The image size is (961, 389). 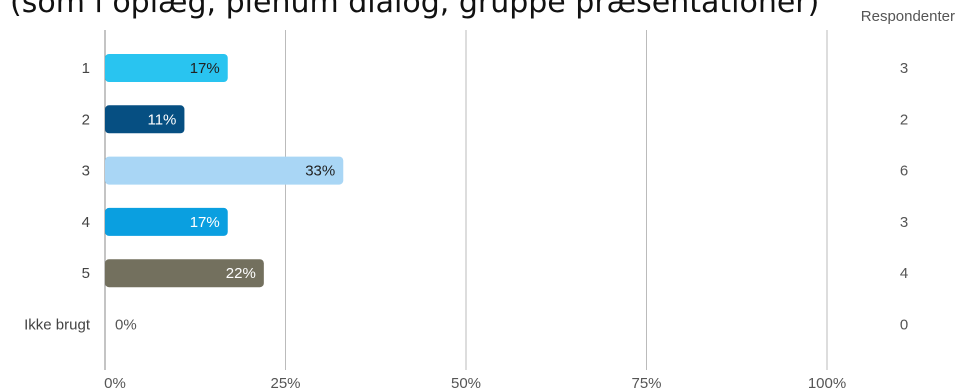 What do you see at coordinates (161, 119) in the screenshot?
I see `bar-value-label: 11%` at bounding box center [161, 119].